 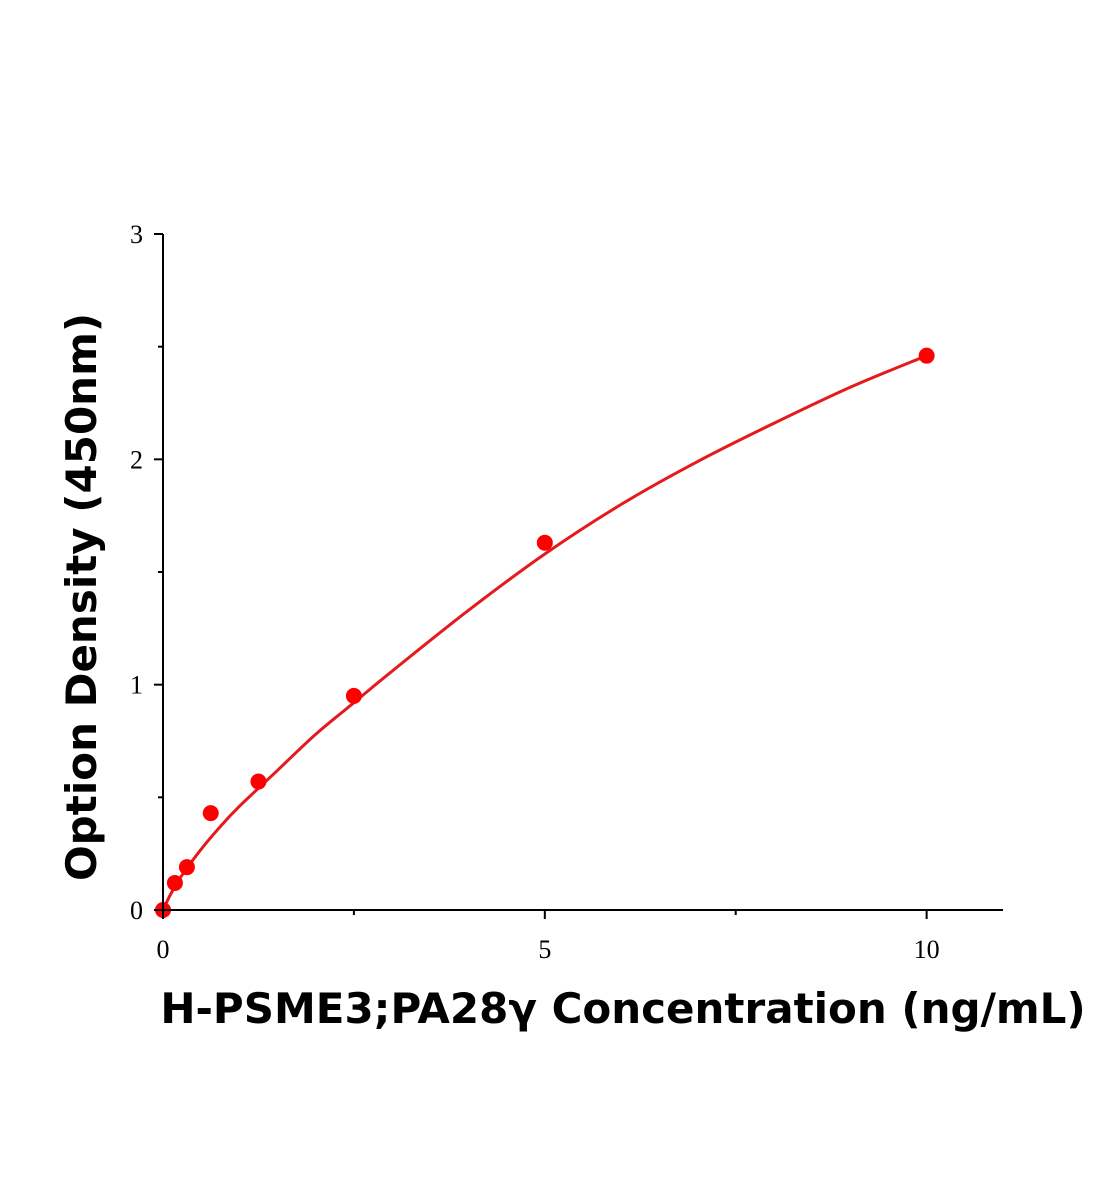 What do you see at coordinates (927, 949) in the screenshot?
I see `x-tick-label: 10` at bounding box center [927, 949].